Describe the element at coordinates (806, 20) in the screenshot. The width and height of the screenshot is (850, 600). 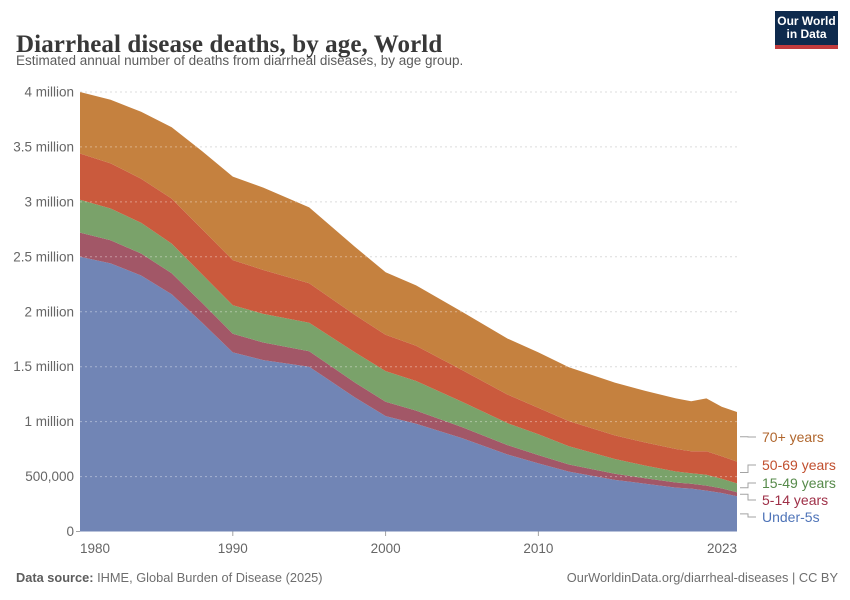
I see `owid-logo-line1: Our World` at that location.